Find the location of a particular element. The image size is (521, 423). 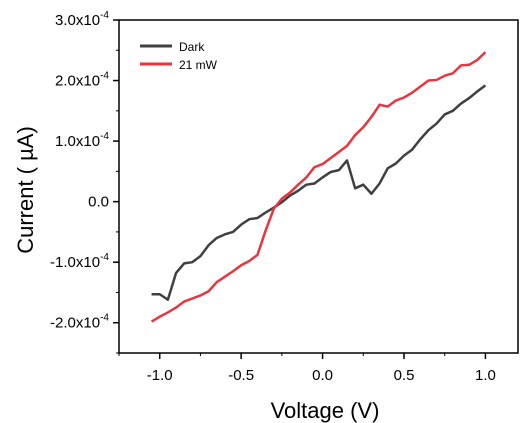

x-axis-title: Voltage (V) is located at coordinates (325, 410).